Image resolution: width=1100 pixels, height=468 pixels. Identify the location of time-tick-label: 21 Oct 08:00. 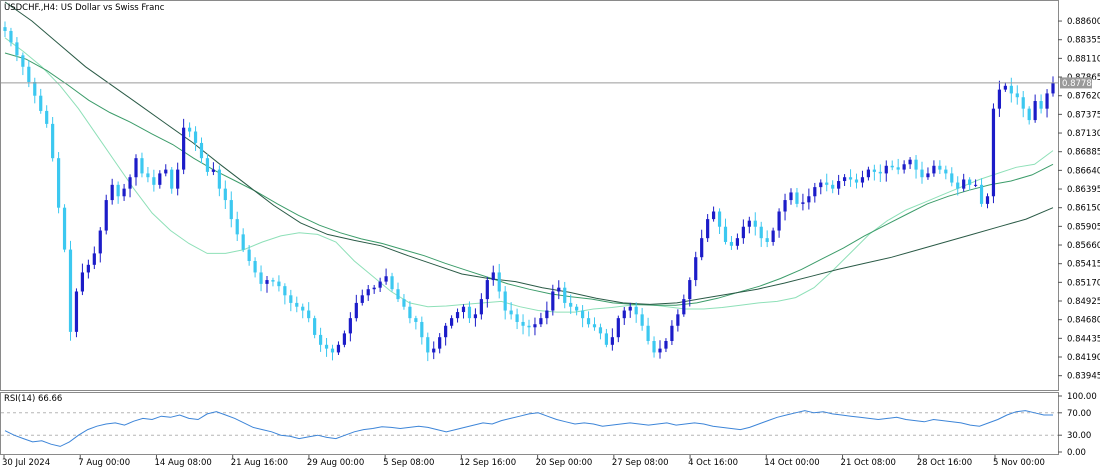
(868, 463).